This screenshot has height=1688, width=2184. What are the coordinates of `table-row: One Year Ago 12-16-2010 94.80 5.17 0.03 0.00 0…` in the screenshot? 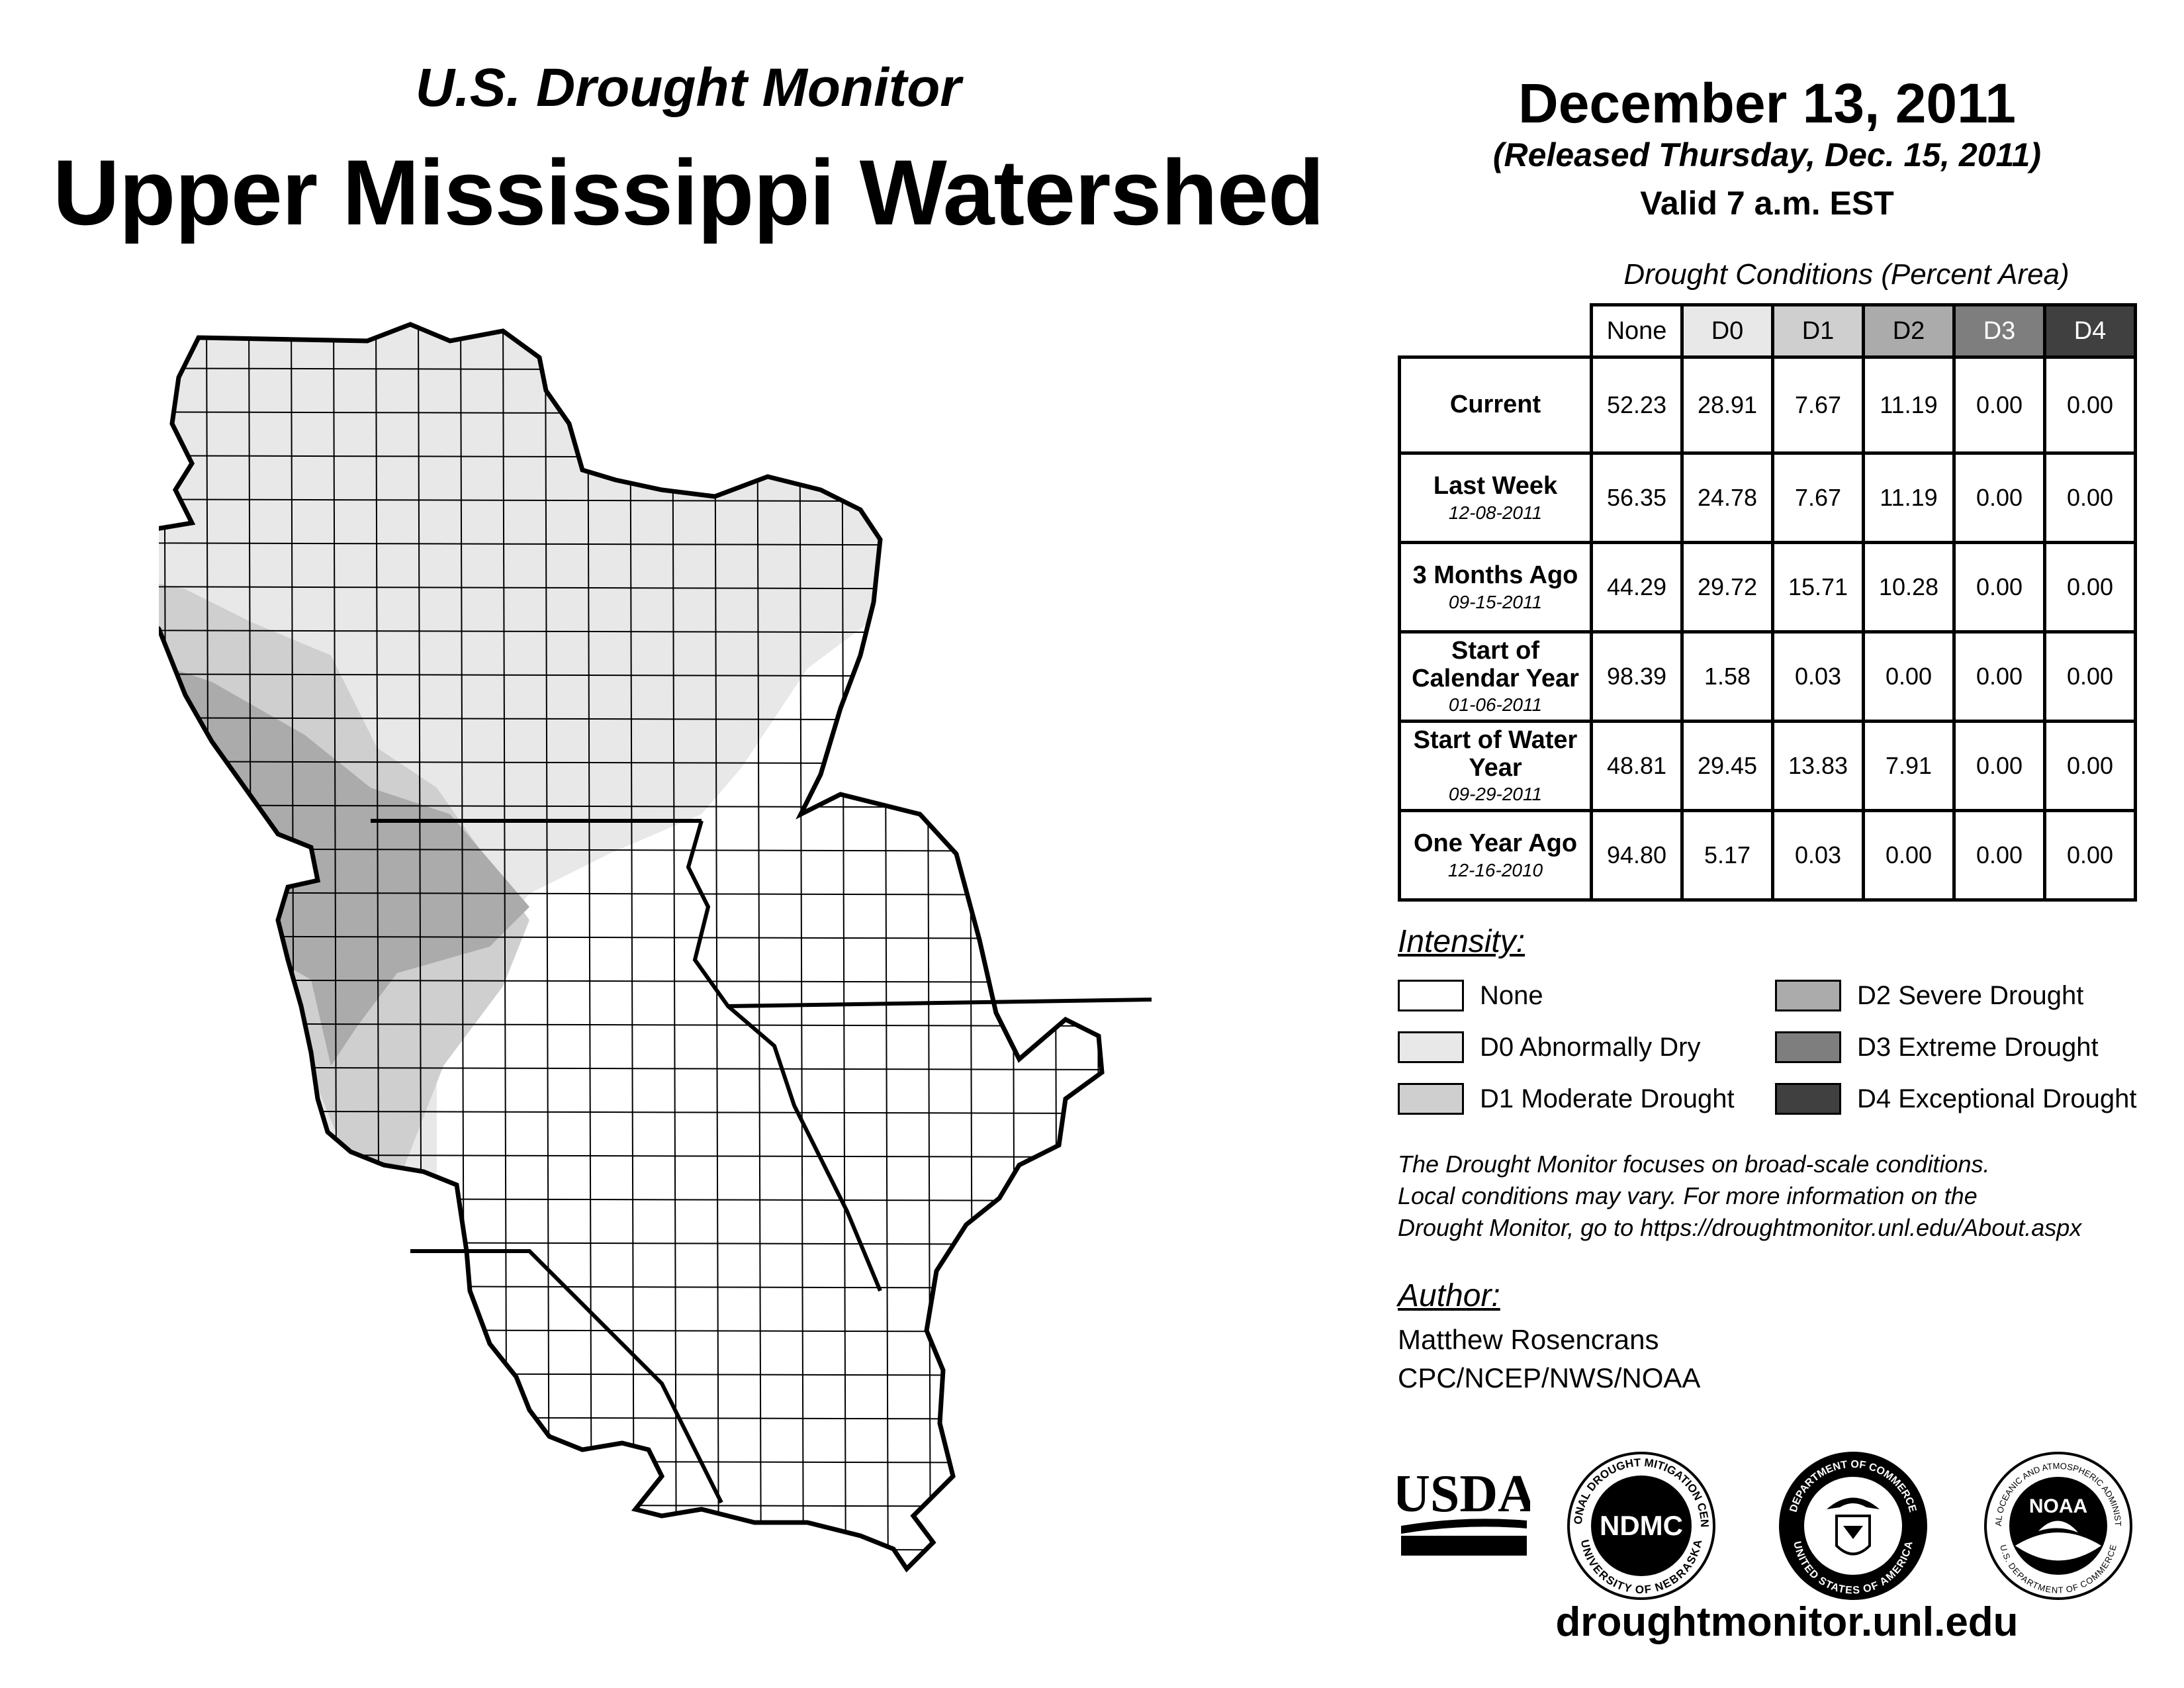 It's located at (1767, 855).